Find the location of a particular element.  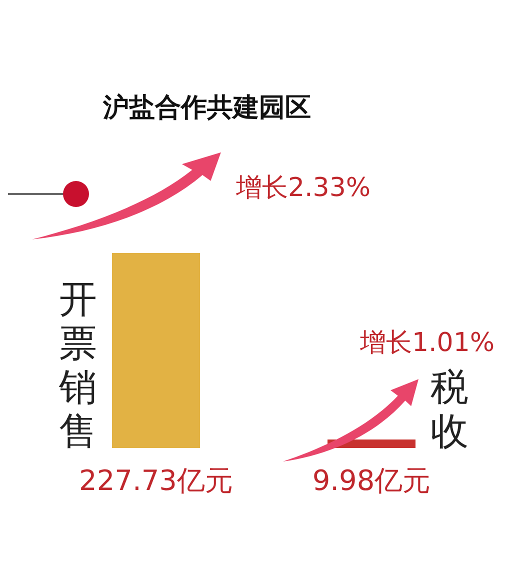

x-tick-label: 开票销售 is located at coordinates (77, 365).